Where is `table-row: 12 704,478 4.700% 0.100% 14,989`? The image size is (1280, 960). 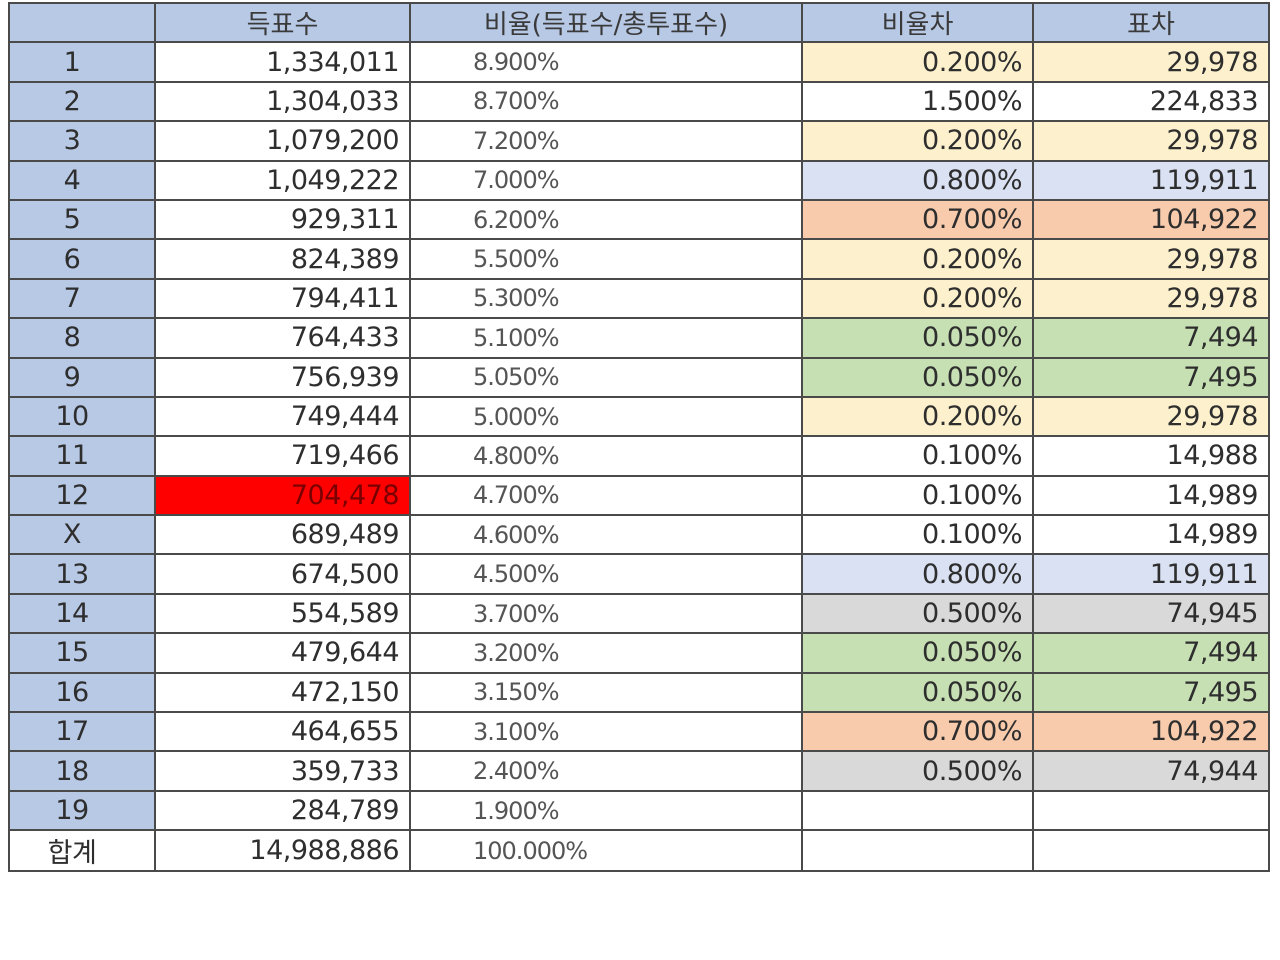 table-row: 12 704,478 4.700% 0.100% 14,989 is located at coordinates (639, 495).